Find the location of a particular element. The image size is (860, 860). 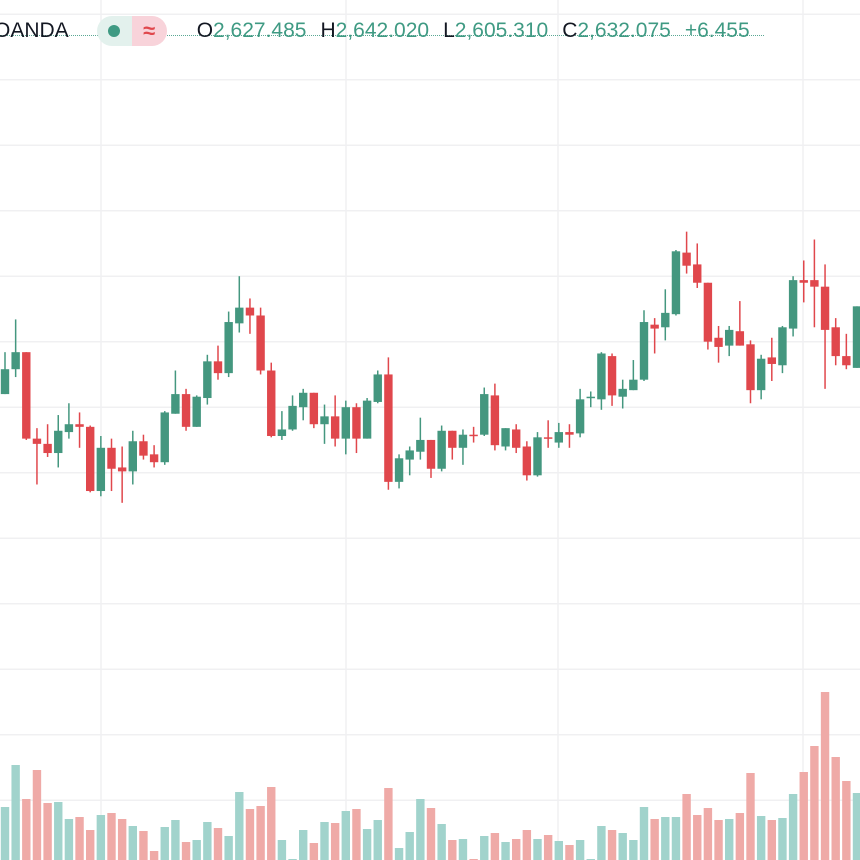

symbol-name: OANDA is located at coordinates (34, 30).